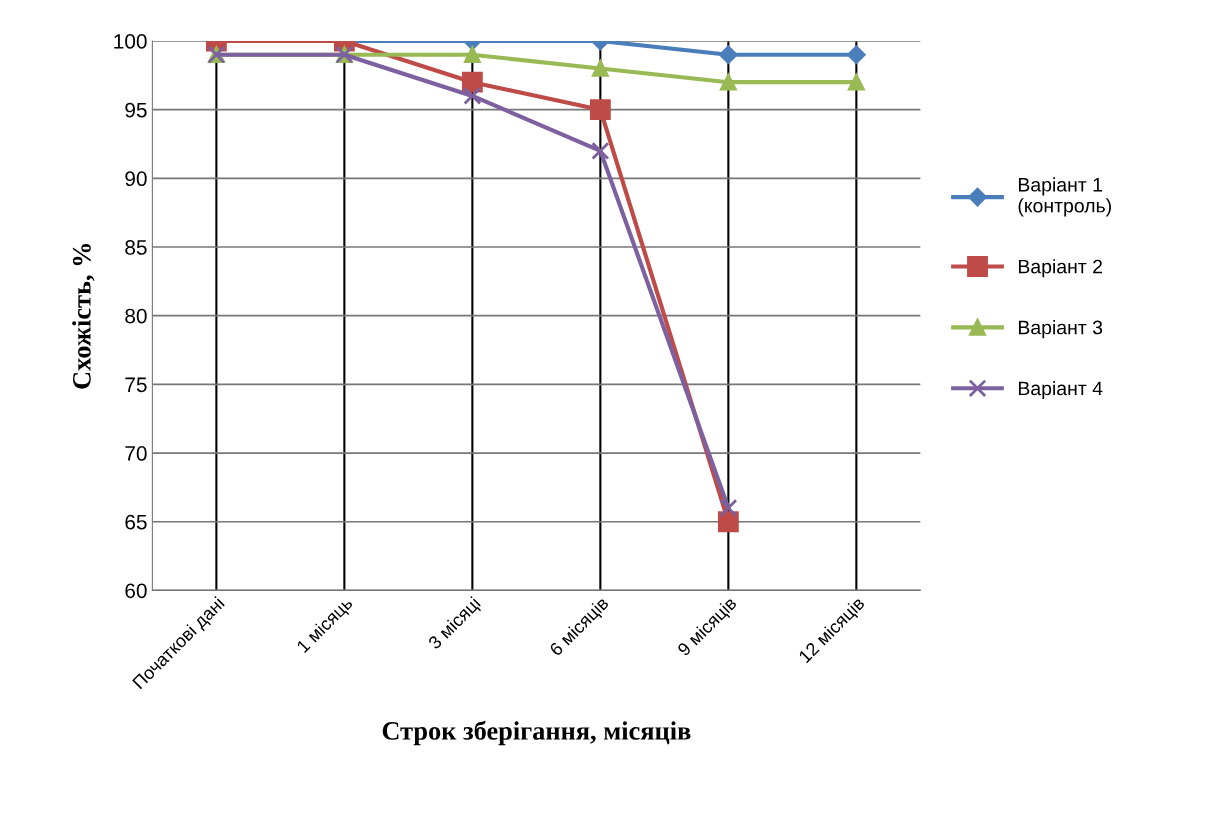  I want to click on y-tick-label: 85, so click(136, 247).